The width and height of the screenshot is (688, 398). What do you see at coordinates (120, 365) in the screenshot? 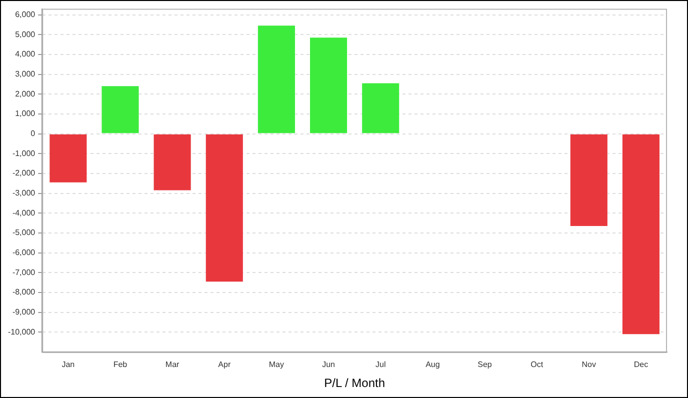
I see `x-tick-label: Feb` at bounding box center [120, 365].